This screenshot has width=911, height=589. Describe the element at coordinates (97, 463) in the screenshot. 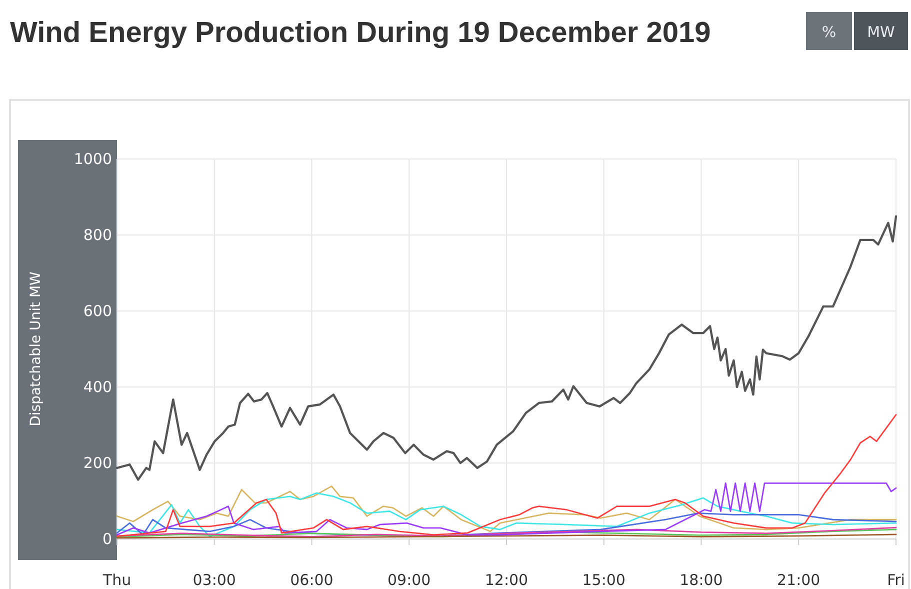

I see `y-tick-label: 200` at that location.